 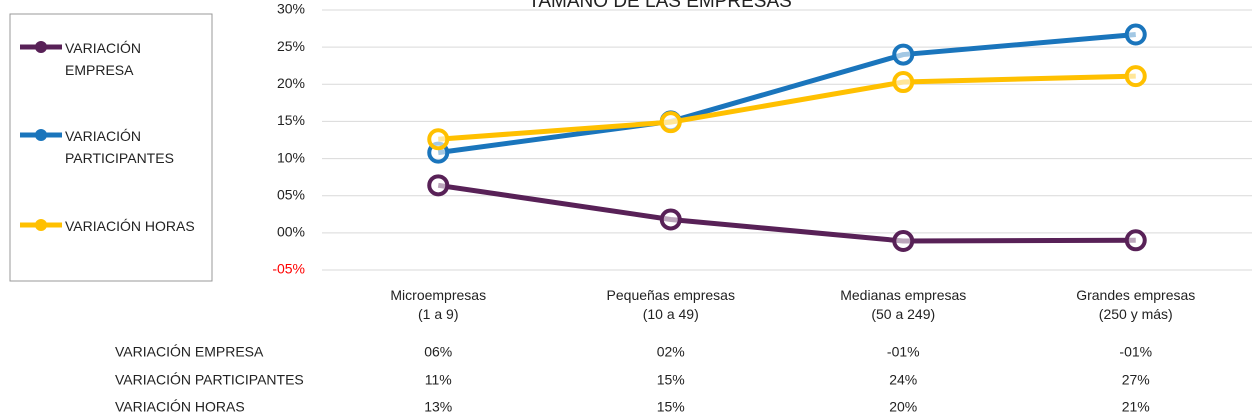 What do you see at coordinates (1136, 304) in the screenshot?
I see `x-tick-label: Grandes empresas (250 y más)` at bounding box center [1136, 304].